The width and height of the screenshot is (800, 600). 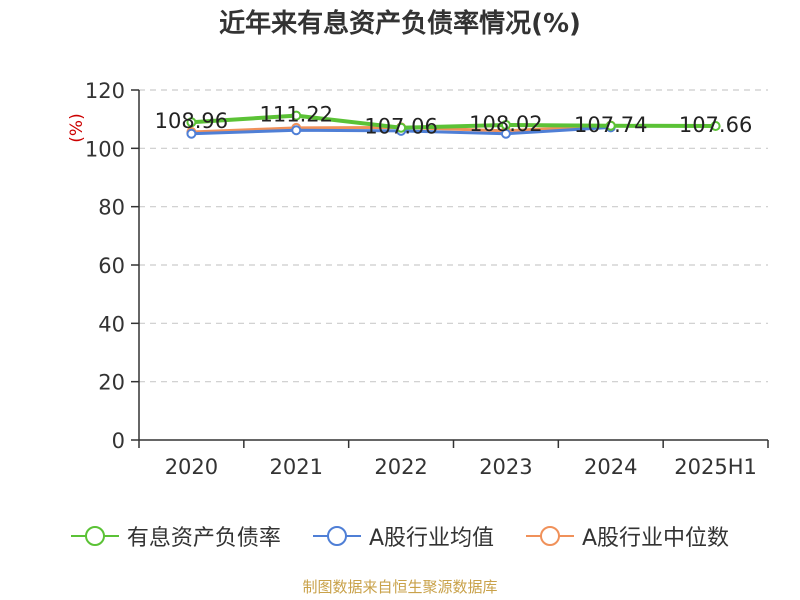 What do you see at coordinates (105, 149) in the screenshot?
I see `y-tick-label: 100` at bounding box center [105, 149].